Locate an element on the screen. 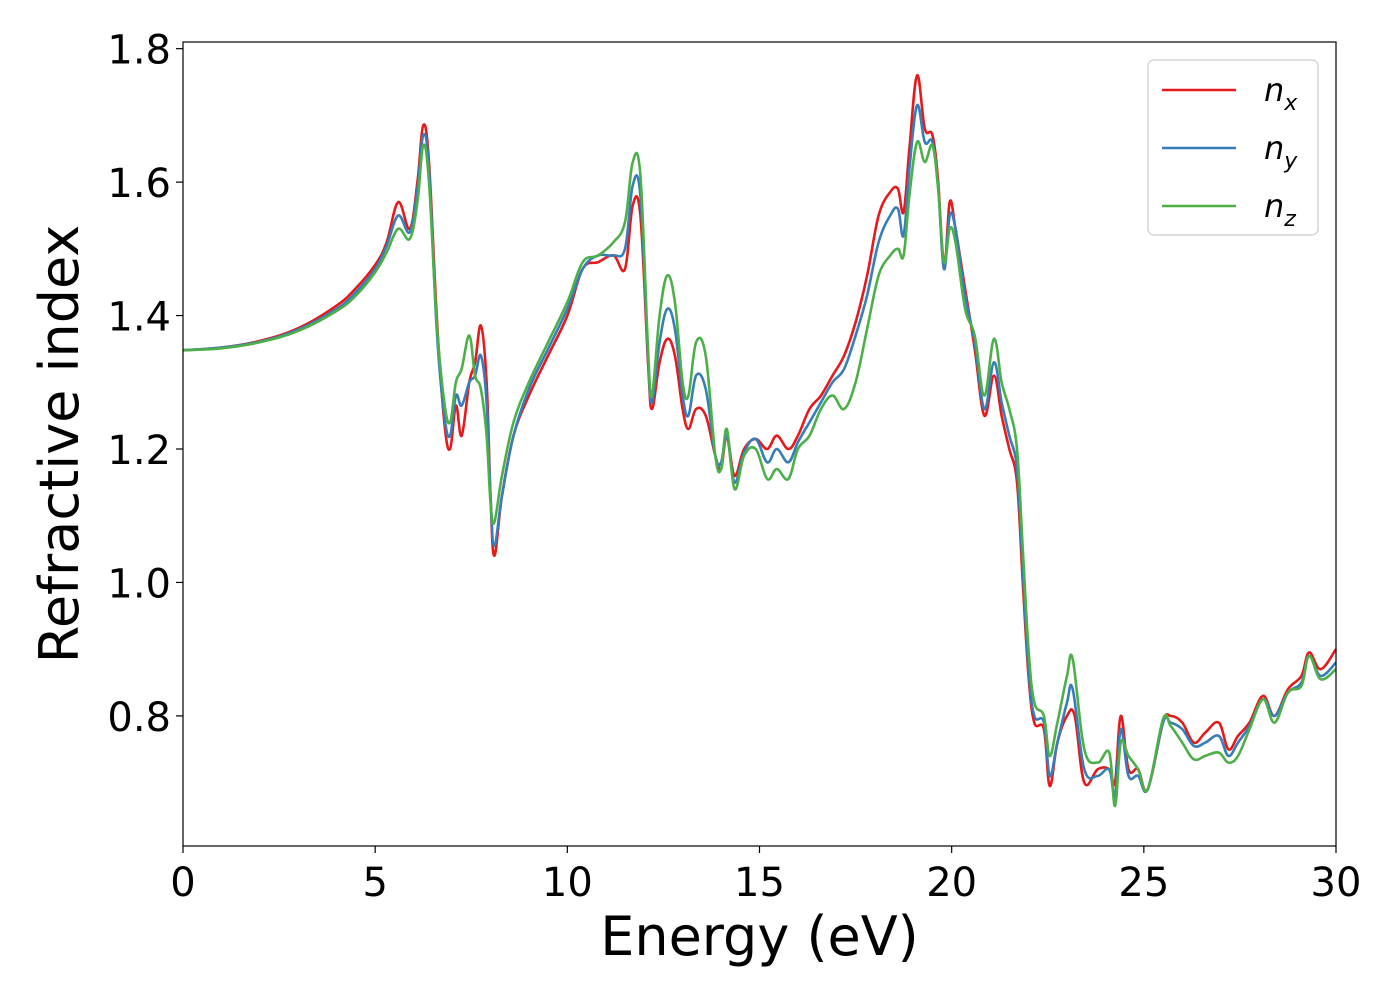 The height and width of the screenshot is (1000, 1400). y-tick-label: 1.0 is located at coordinates (139, 584).